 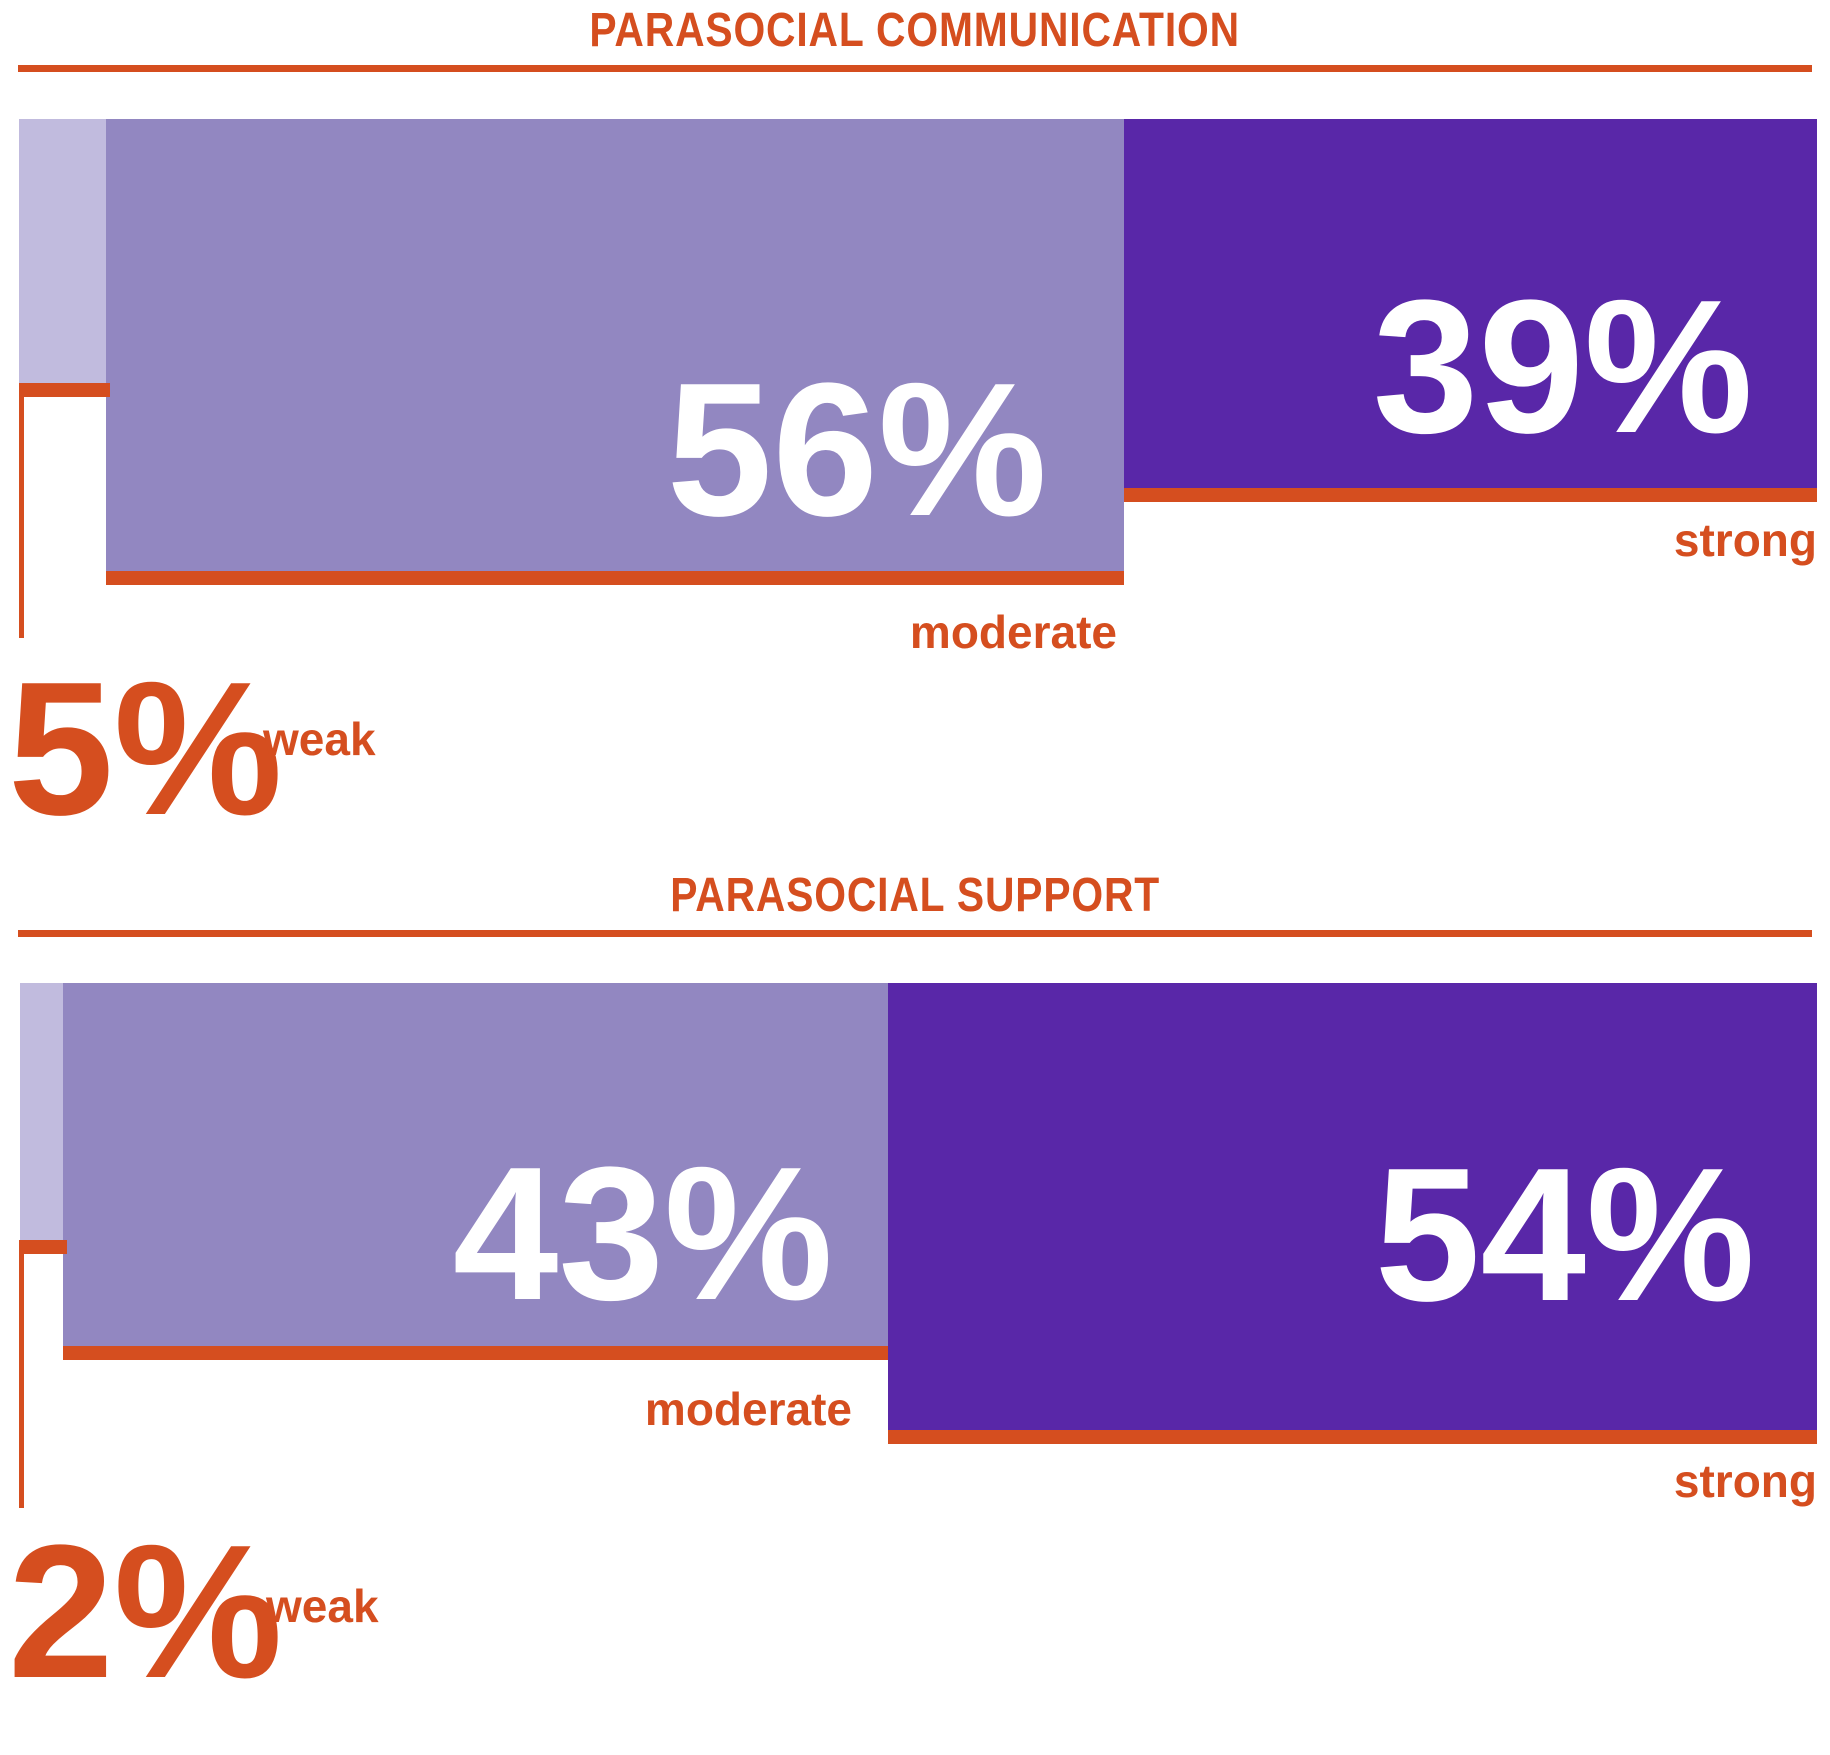 What do you see at coordinates (1745, 1481) in the screenshot?
I see `chart2-strong-label: strong` at bounding box center [1745, 1481].